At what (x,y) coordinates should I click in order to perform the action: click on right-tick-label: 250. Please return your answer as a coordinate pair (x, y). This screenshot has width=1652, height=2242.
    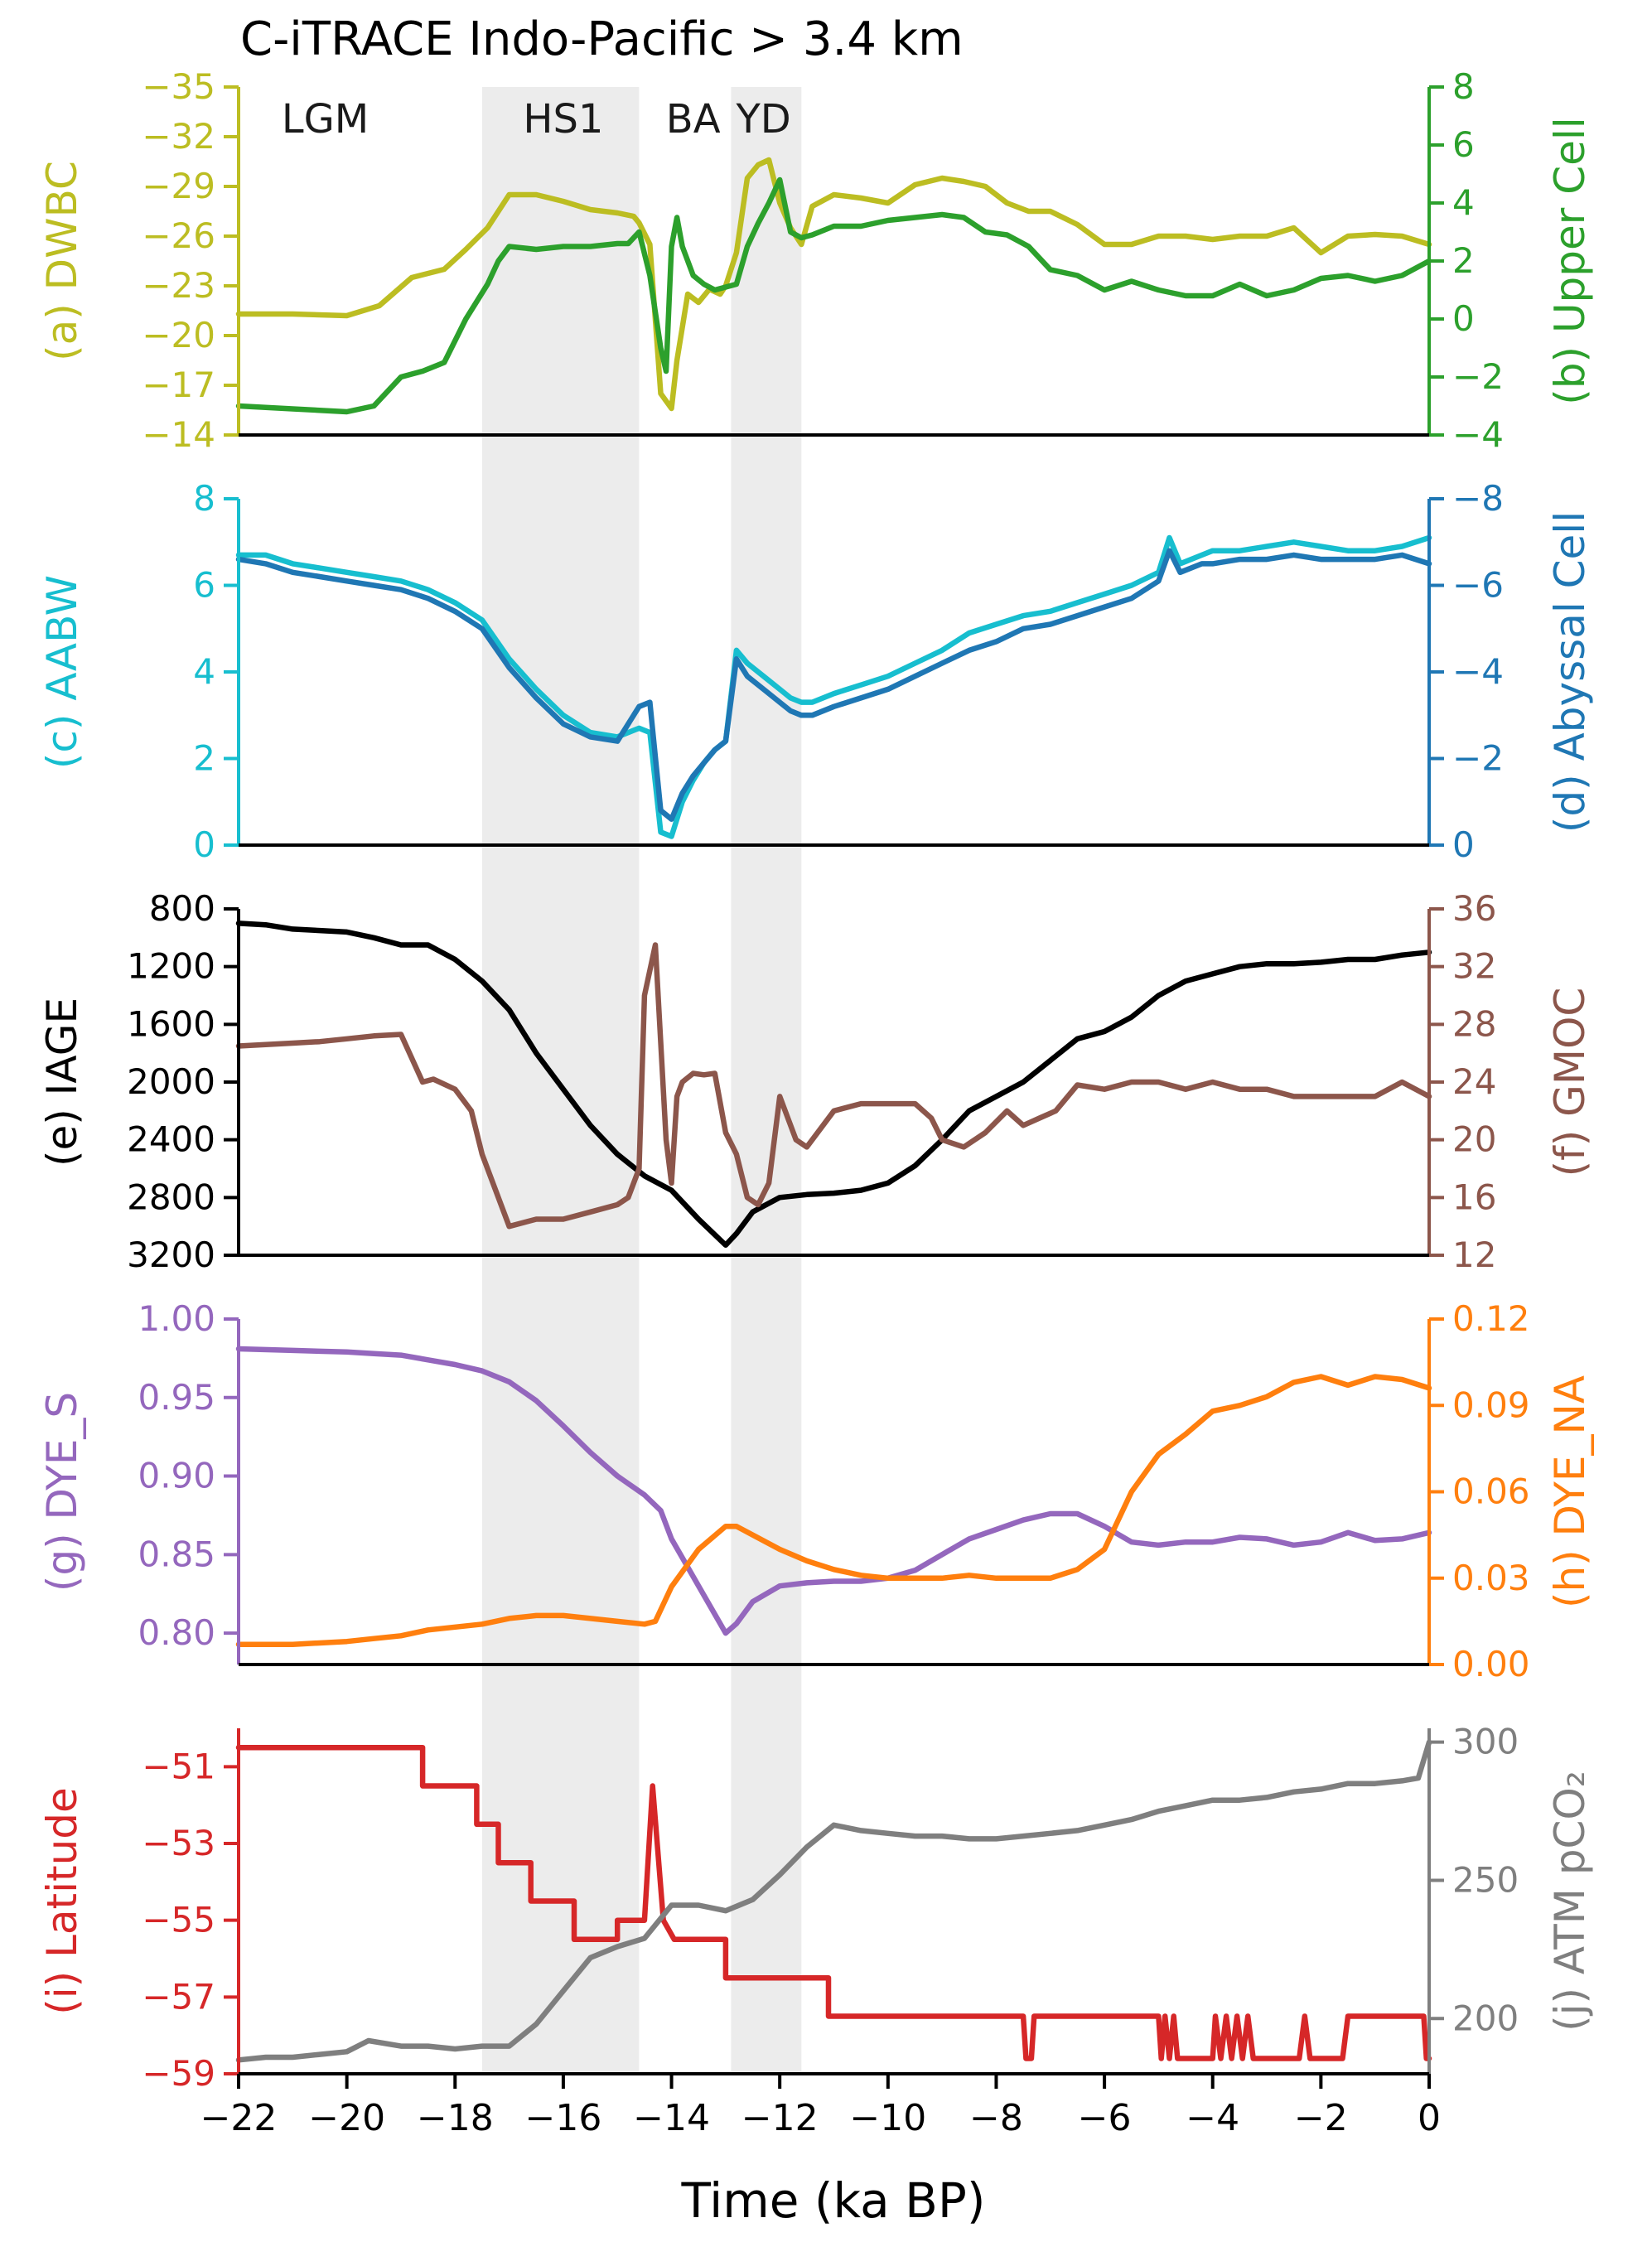
    Looking at the image, I should click on (1485, 1879).